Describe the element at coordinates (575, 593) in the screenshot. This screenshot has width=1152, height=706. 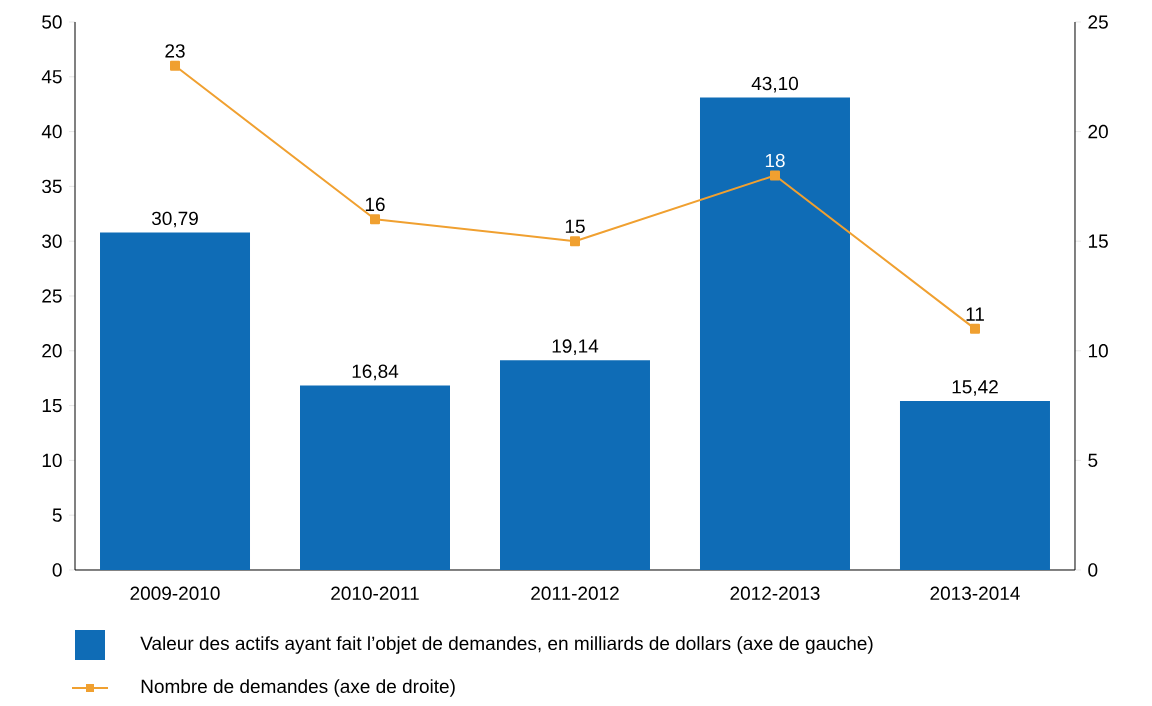
I see `x-tick-label: 2011-2012` at that location.